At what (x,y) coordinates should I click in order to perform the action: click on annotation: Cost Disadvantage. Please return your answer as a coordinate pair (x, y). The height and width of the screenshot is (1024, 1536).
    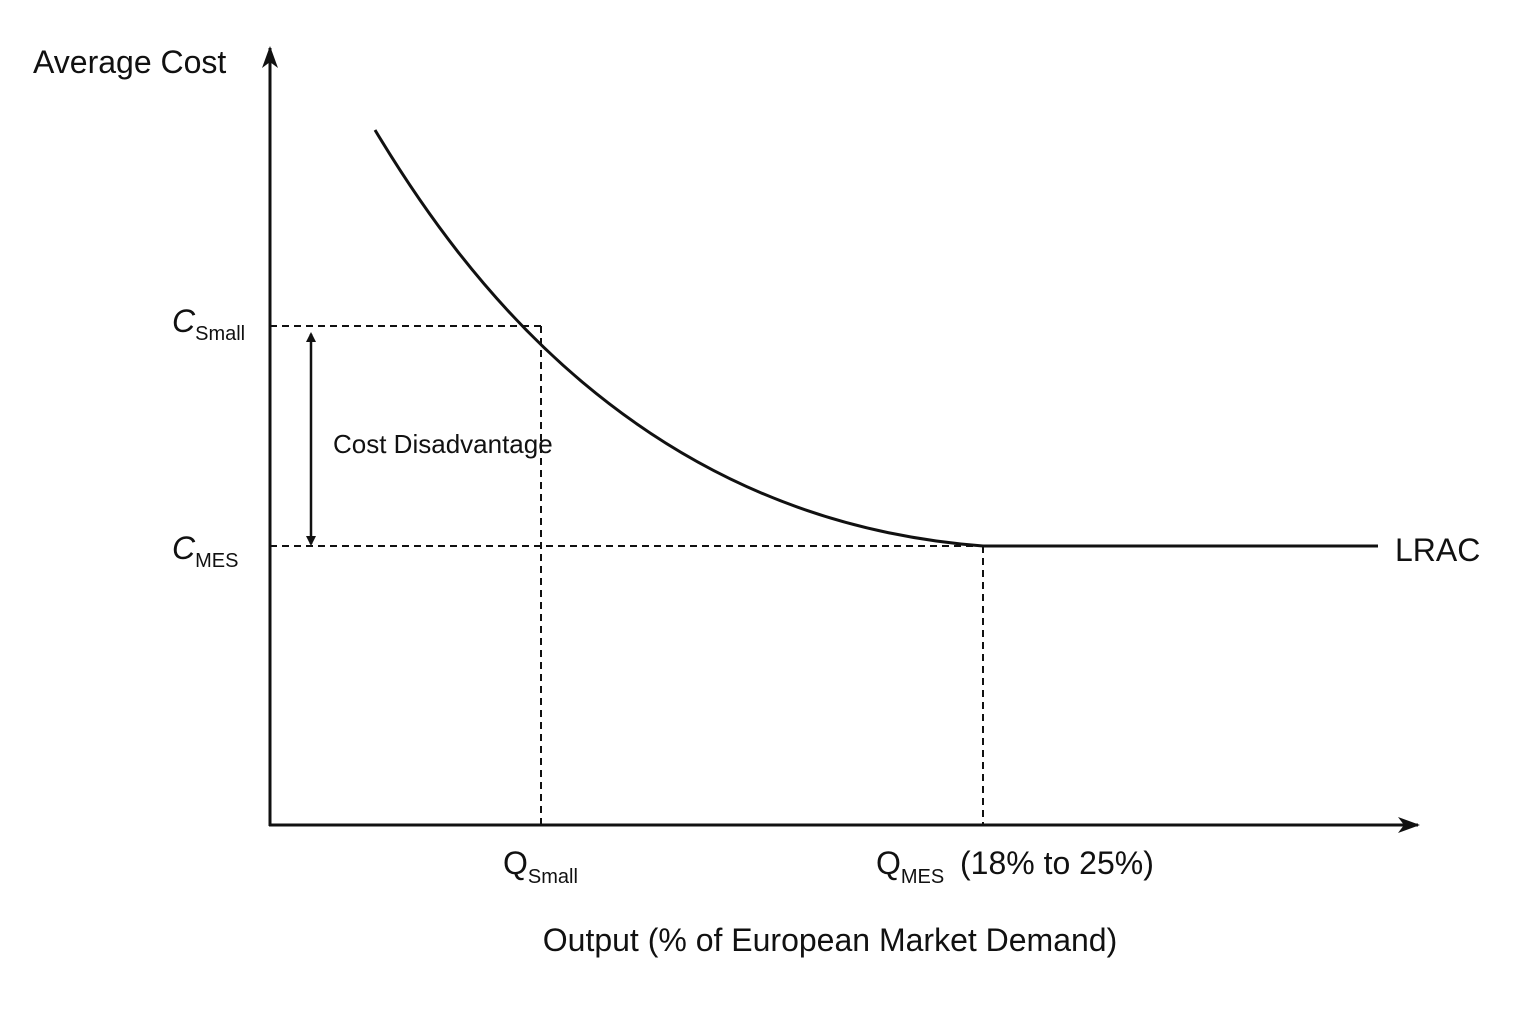
    Looking at the image, I should click on (443, 444).